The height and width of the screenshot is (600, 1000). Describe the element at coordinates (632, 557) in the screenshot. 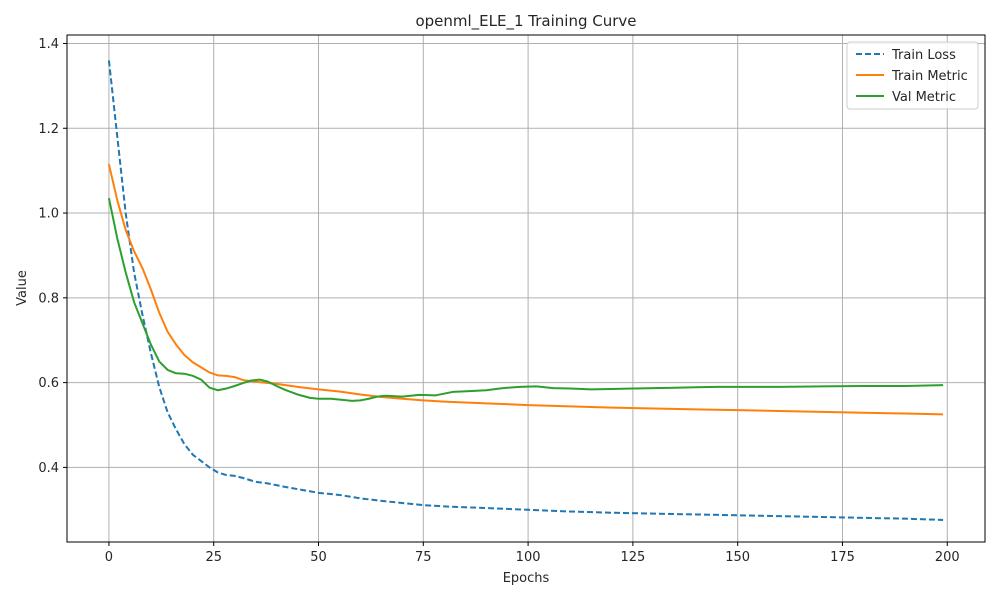

I see `x-tick-label: 125` at that location.